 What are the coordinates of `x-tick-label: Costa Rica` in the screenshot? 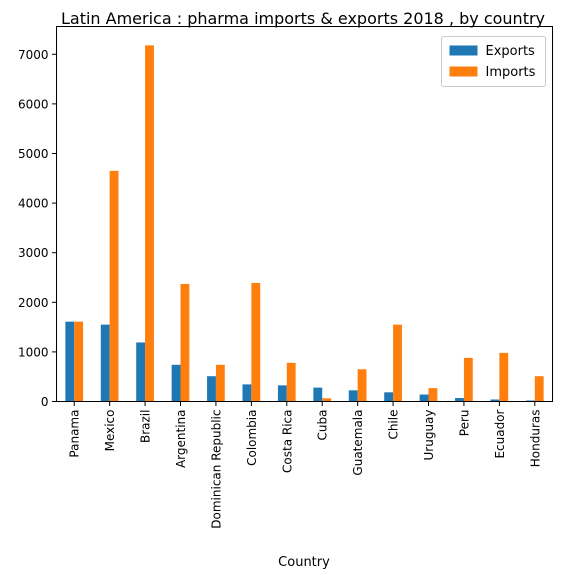 It's located at (287, 441).